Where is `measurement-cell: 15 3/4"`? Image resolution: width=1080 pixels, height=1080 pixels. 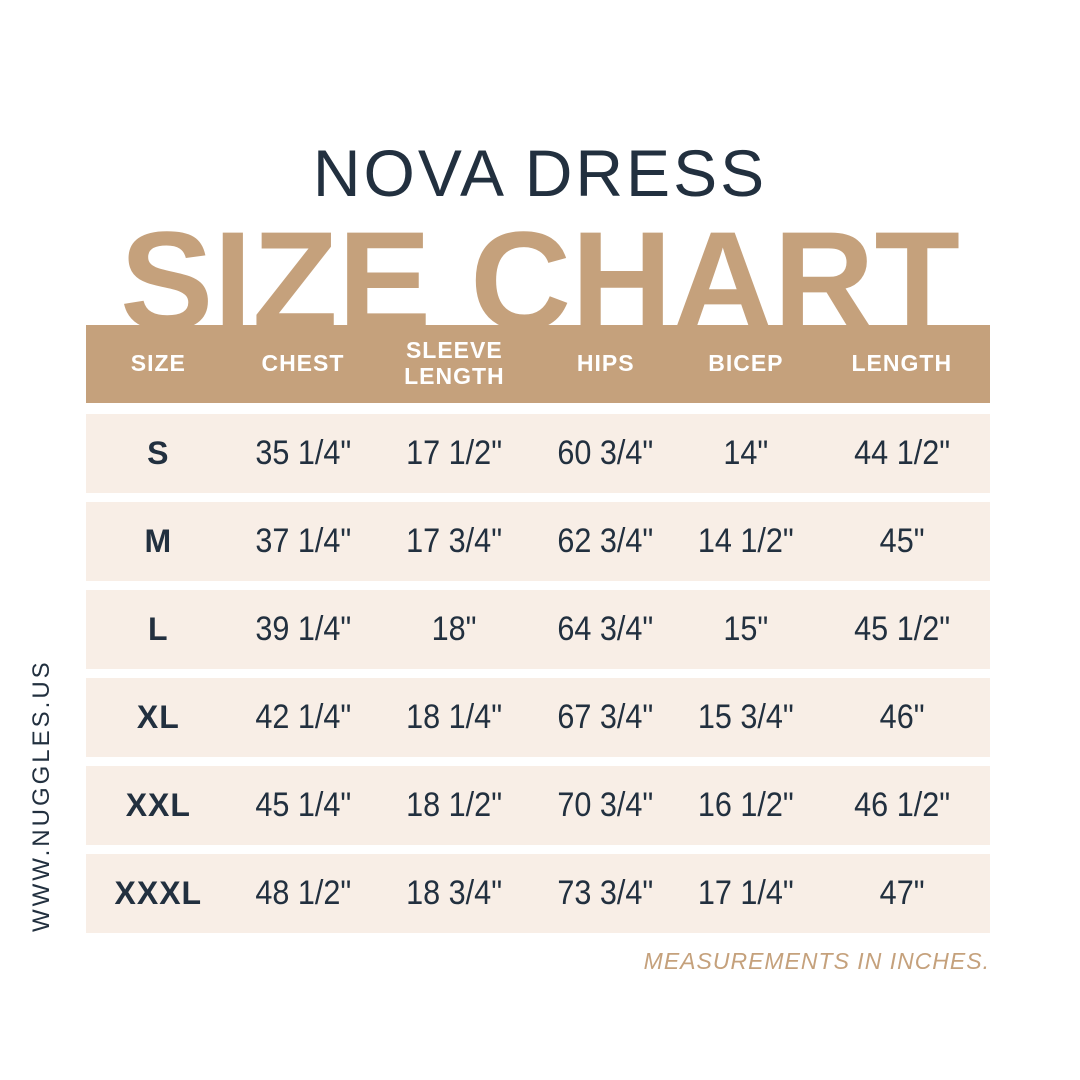
measurement-cell: 15 3/4" is located at coordinates (745, 717).